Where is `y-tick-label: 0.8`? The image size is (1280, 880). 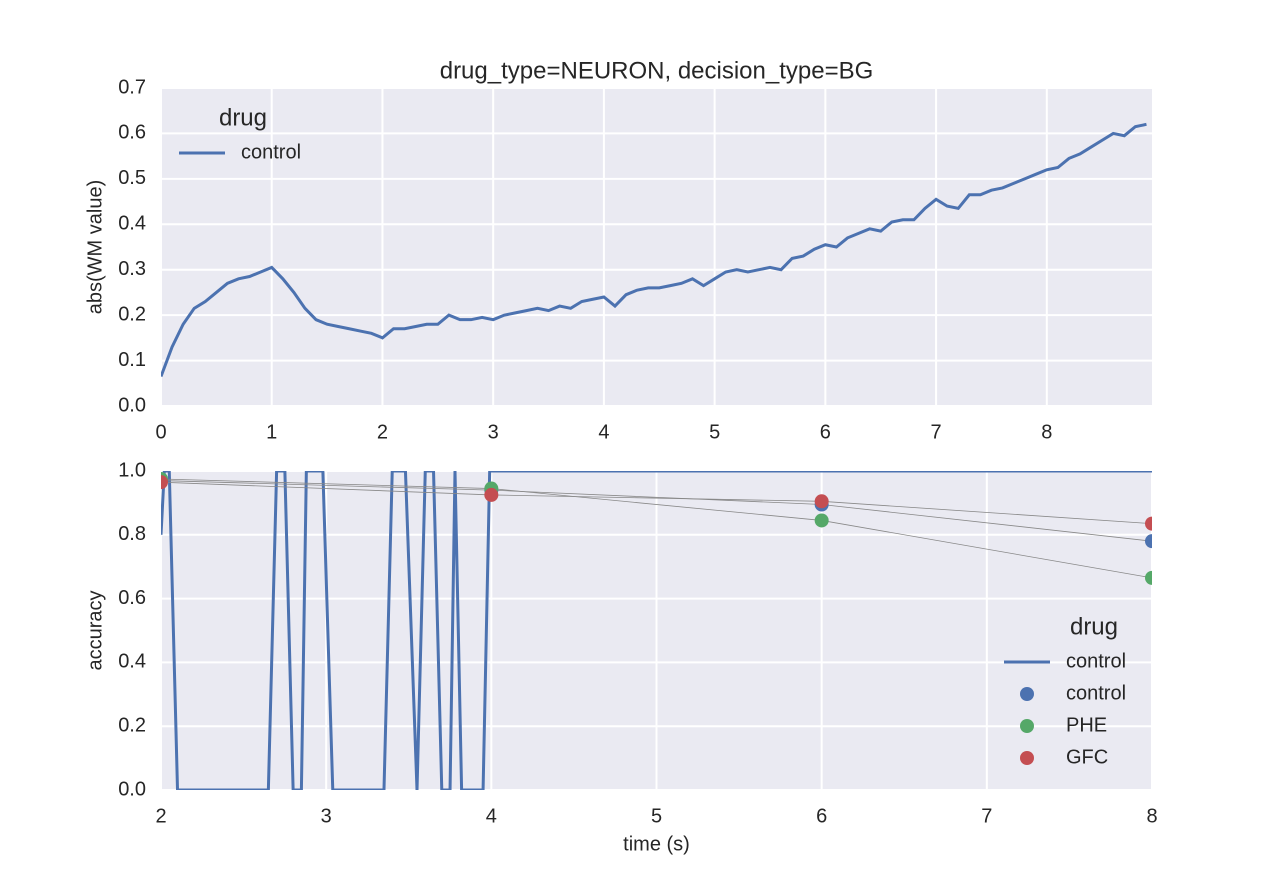
y-tick-label: 0.8 is located at coordinates (132, 534).